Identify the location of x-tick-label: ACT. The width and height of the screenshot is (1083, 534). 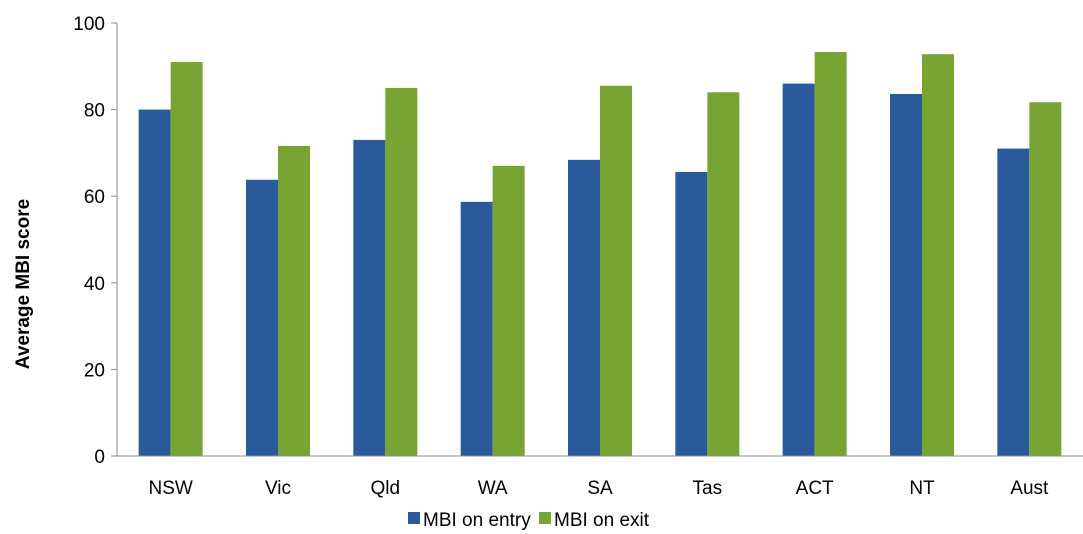
(815, 488).